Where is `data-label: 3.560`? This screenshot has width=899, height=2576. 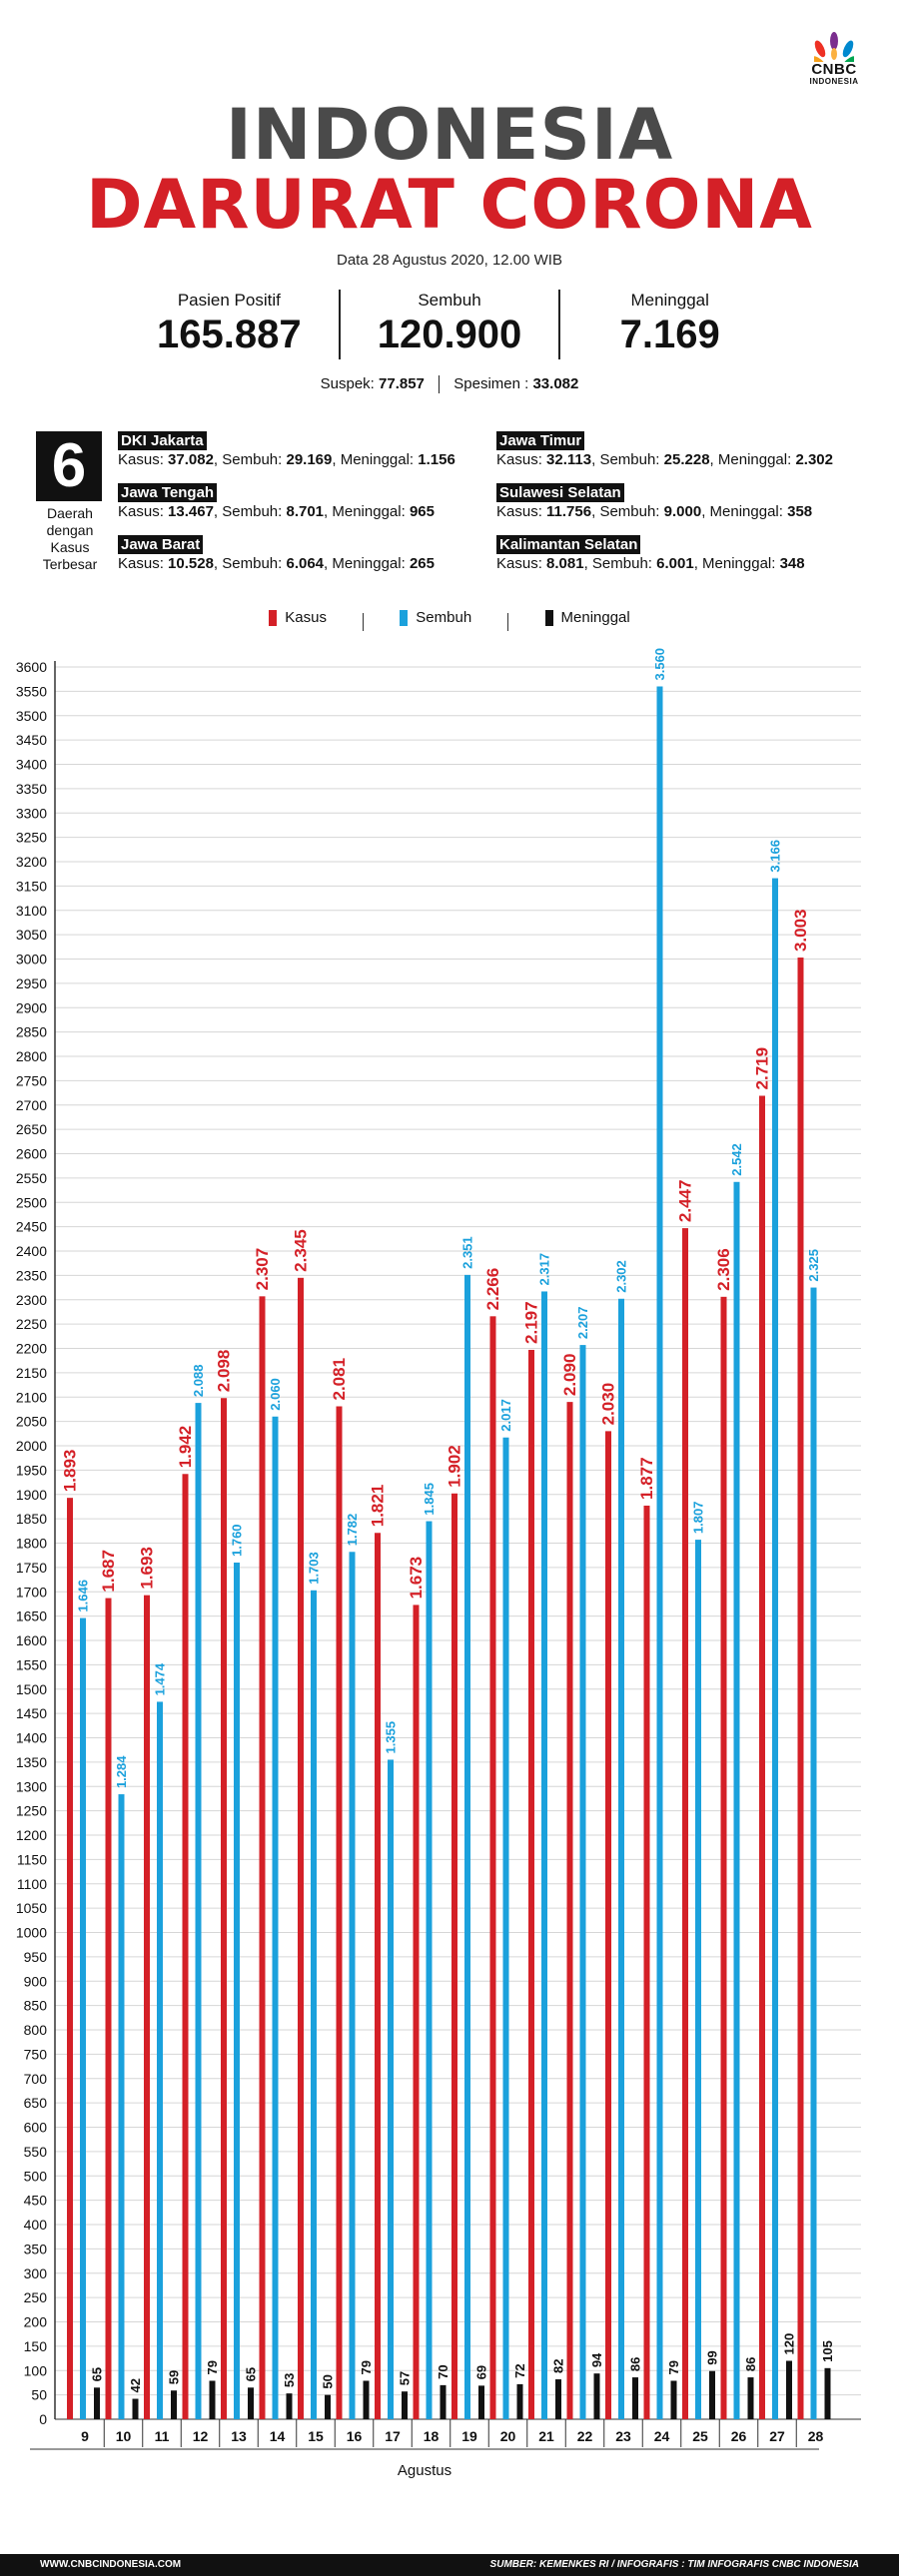
data-label: 3.560 is located at coordinates (659, 664).